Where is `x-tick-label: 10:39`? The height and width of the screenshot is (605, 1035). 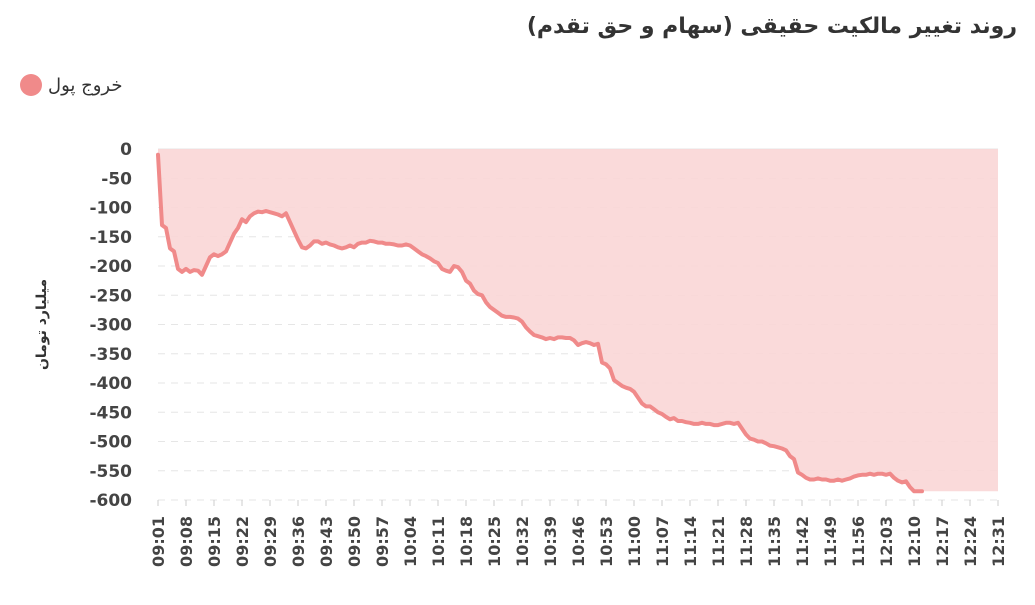
x-tick-label: 10:39 is located at coordinates (550, 541).